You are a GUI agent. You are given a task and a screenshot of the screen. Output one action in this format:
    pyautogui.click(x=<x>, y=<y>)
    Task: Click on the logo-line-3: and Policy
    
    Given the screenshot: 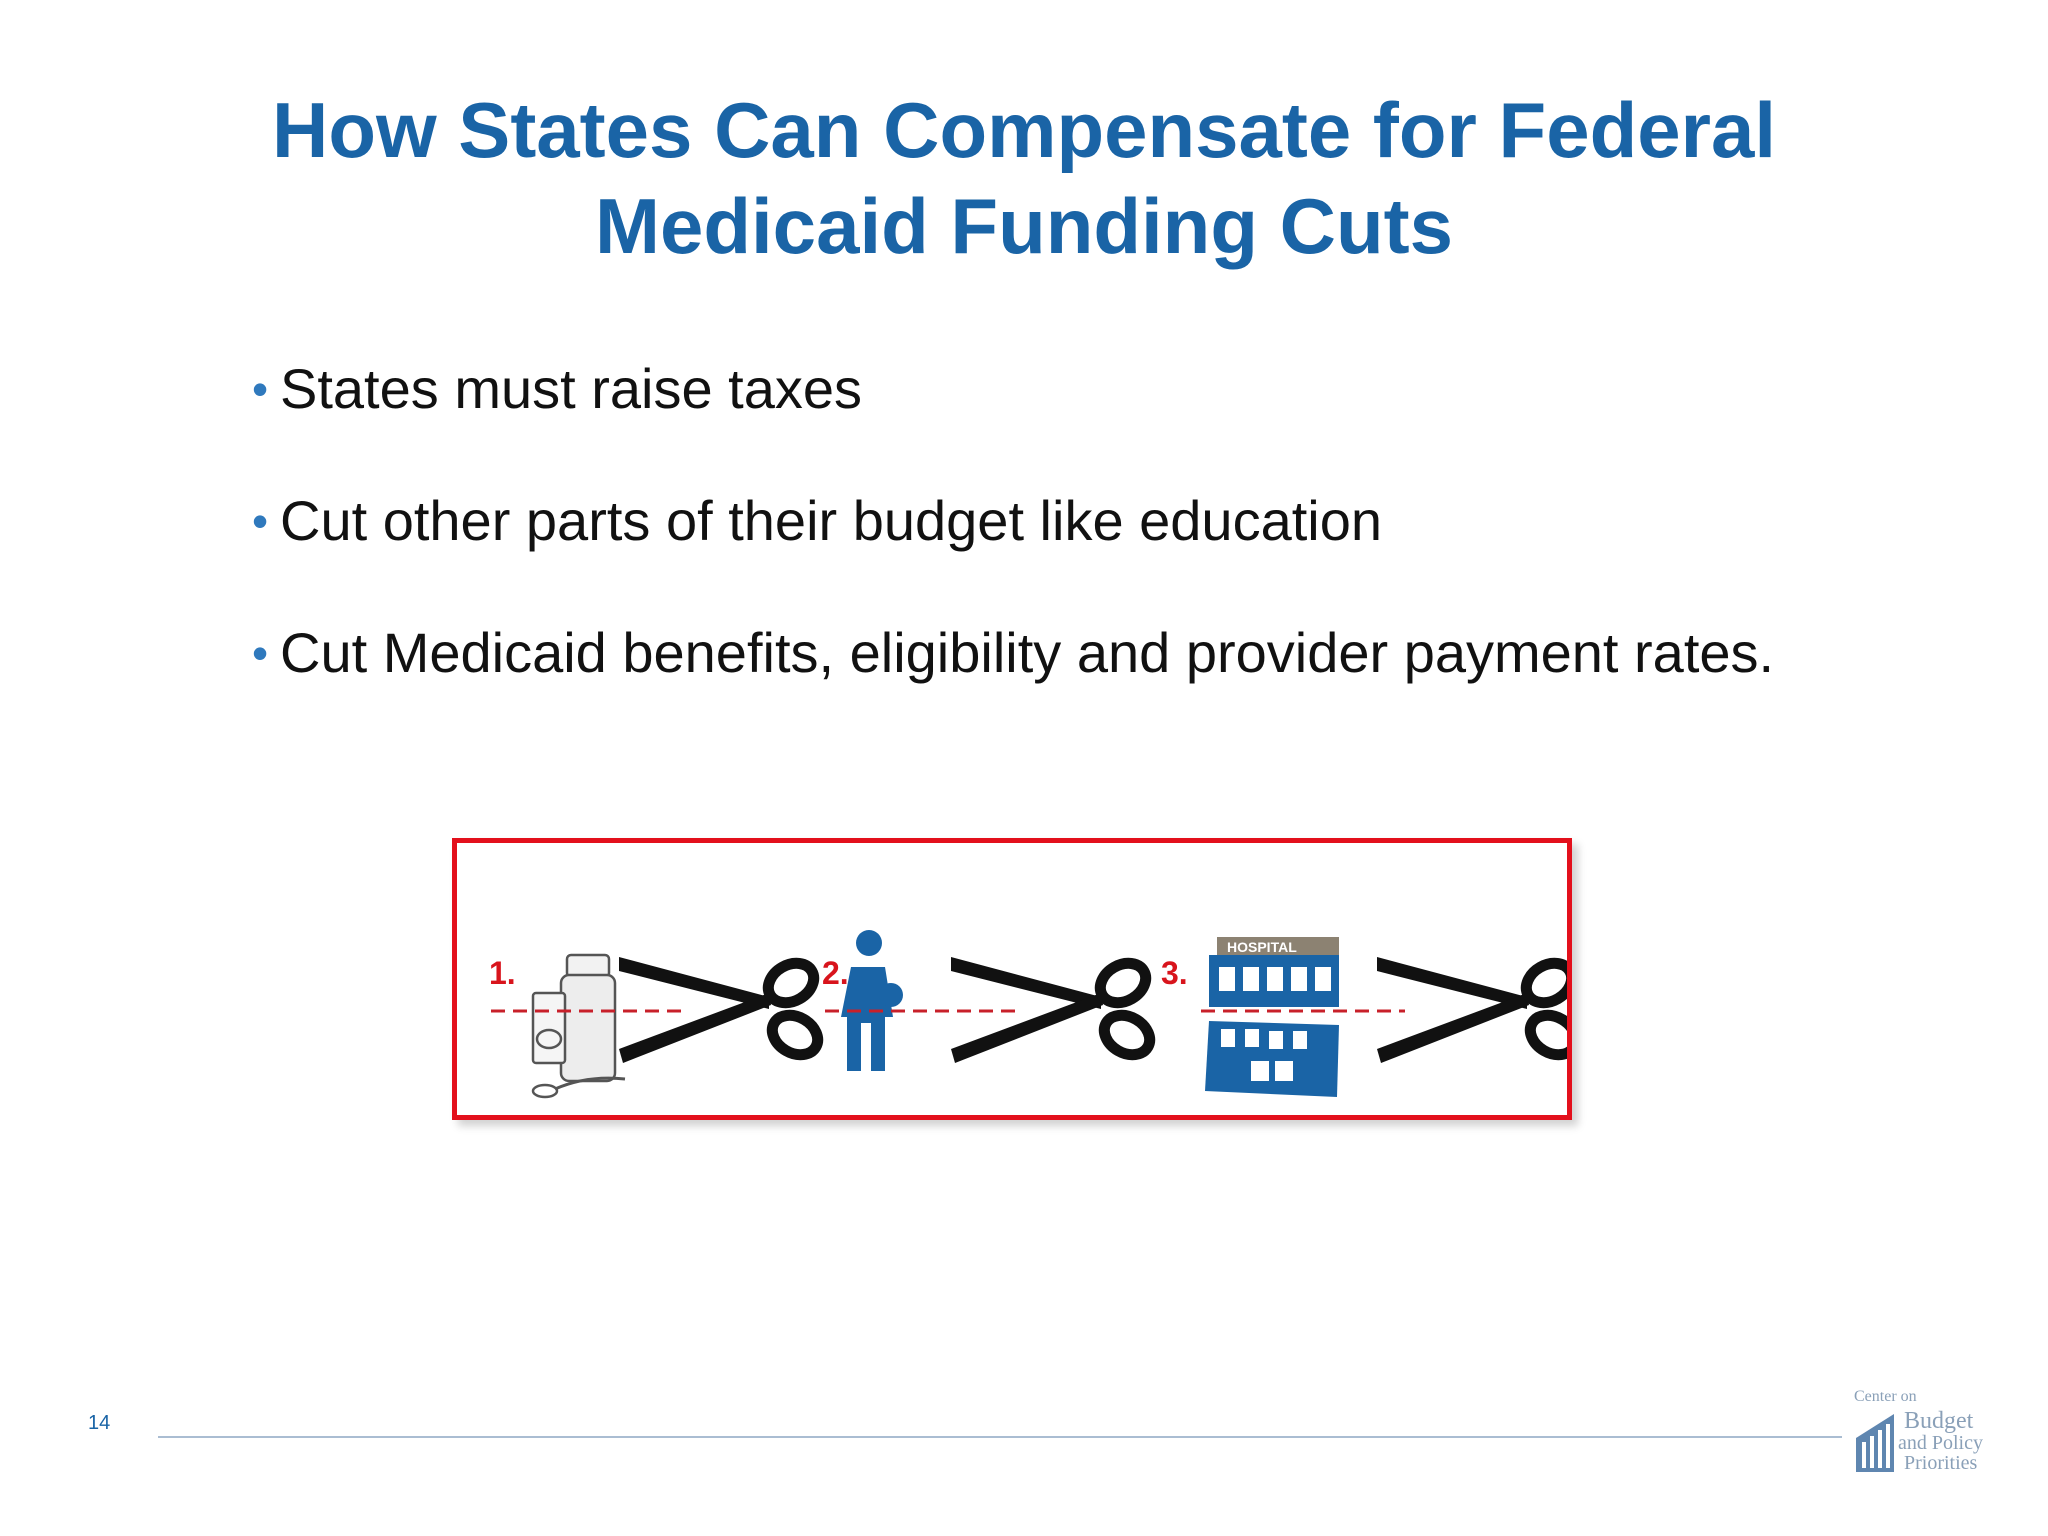 What is the action you would take?
    pyautogui.click(x=1940, y=1443)
    